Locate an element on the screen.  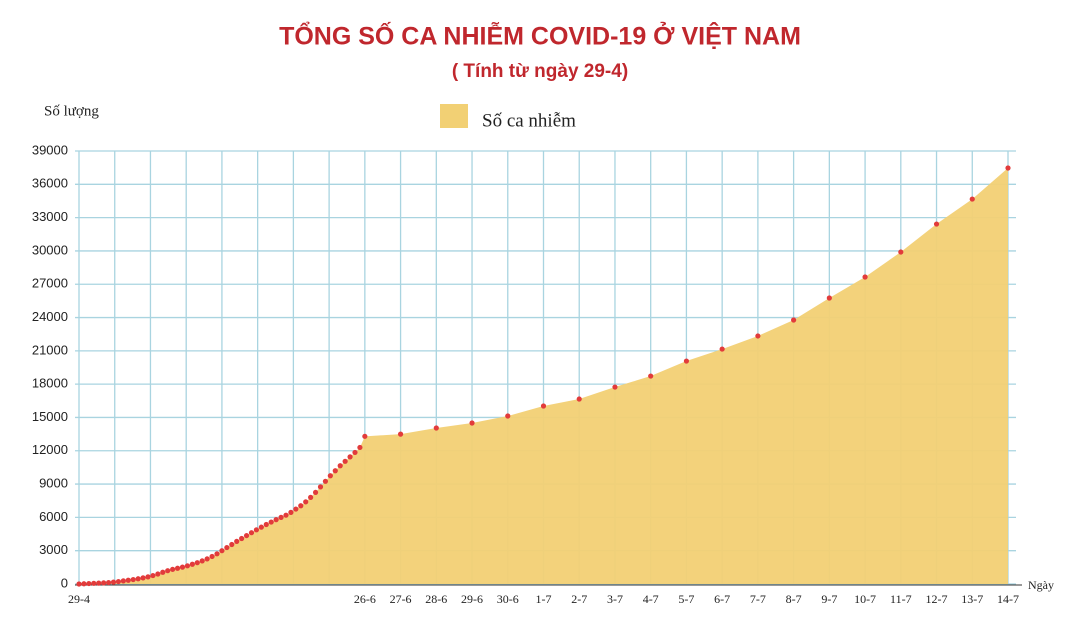
y-tick-label: 27000 is located at coordinates (50, 283).